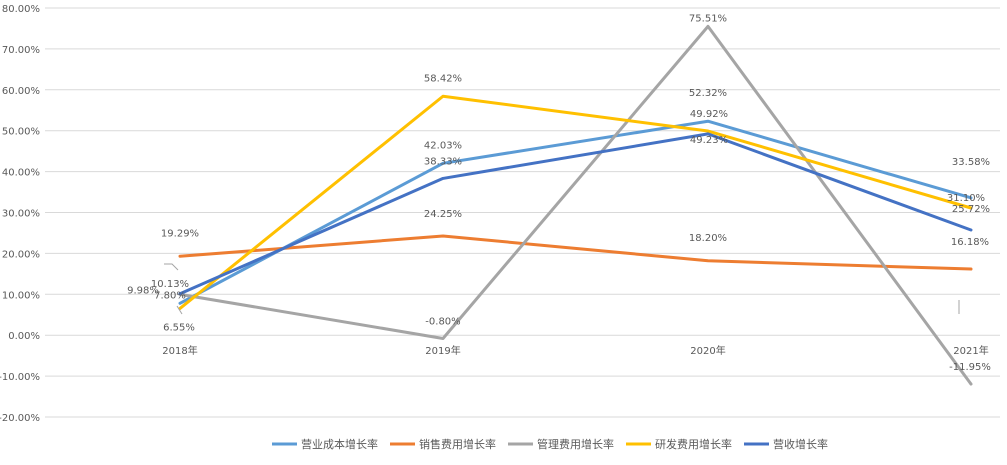  Describe the element at coordinates (21, 295) in the screenshot. I see `y-tick-label: 10.00%` at that location.